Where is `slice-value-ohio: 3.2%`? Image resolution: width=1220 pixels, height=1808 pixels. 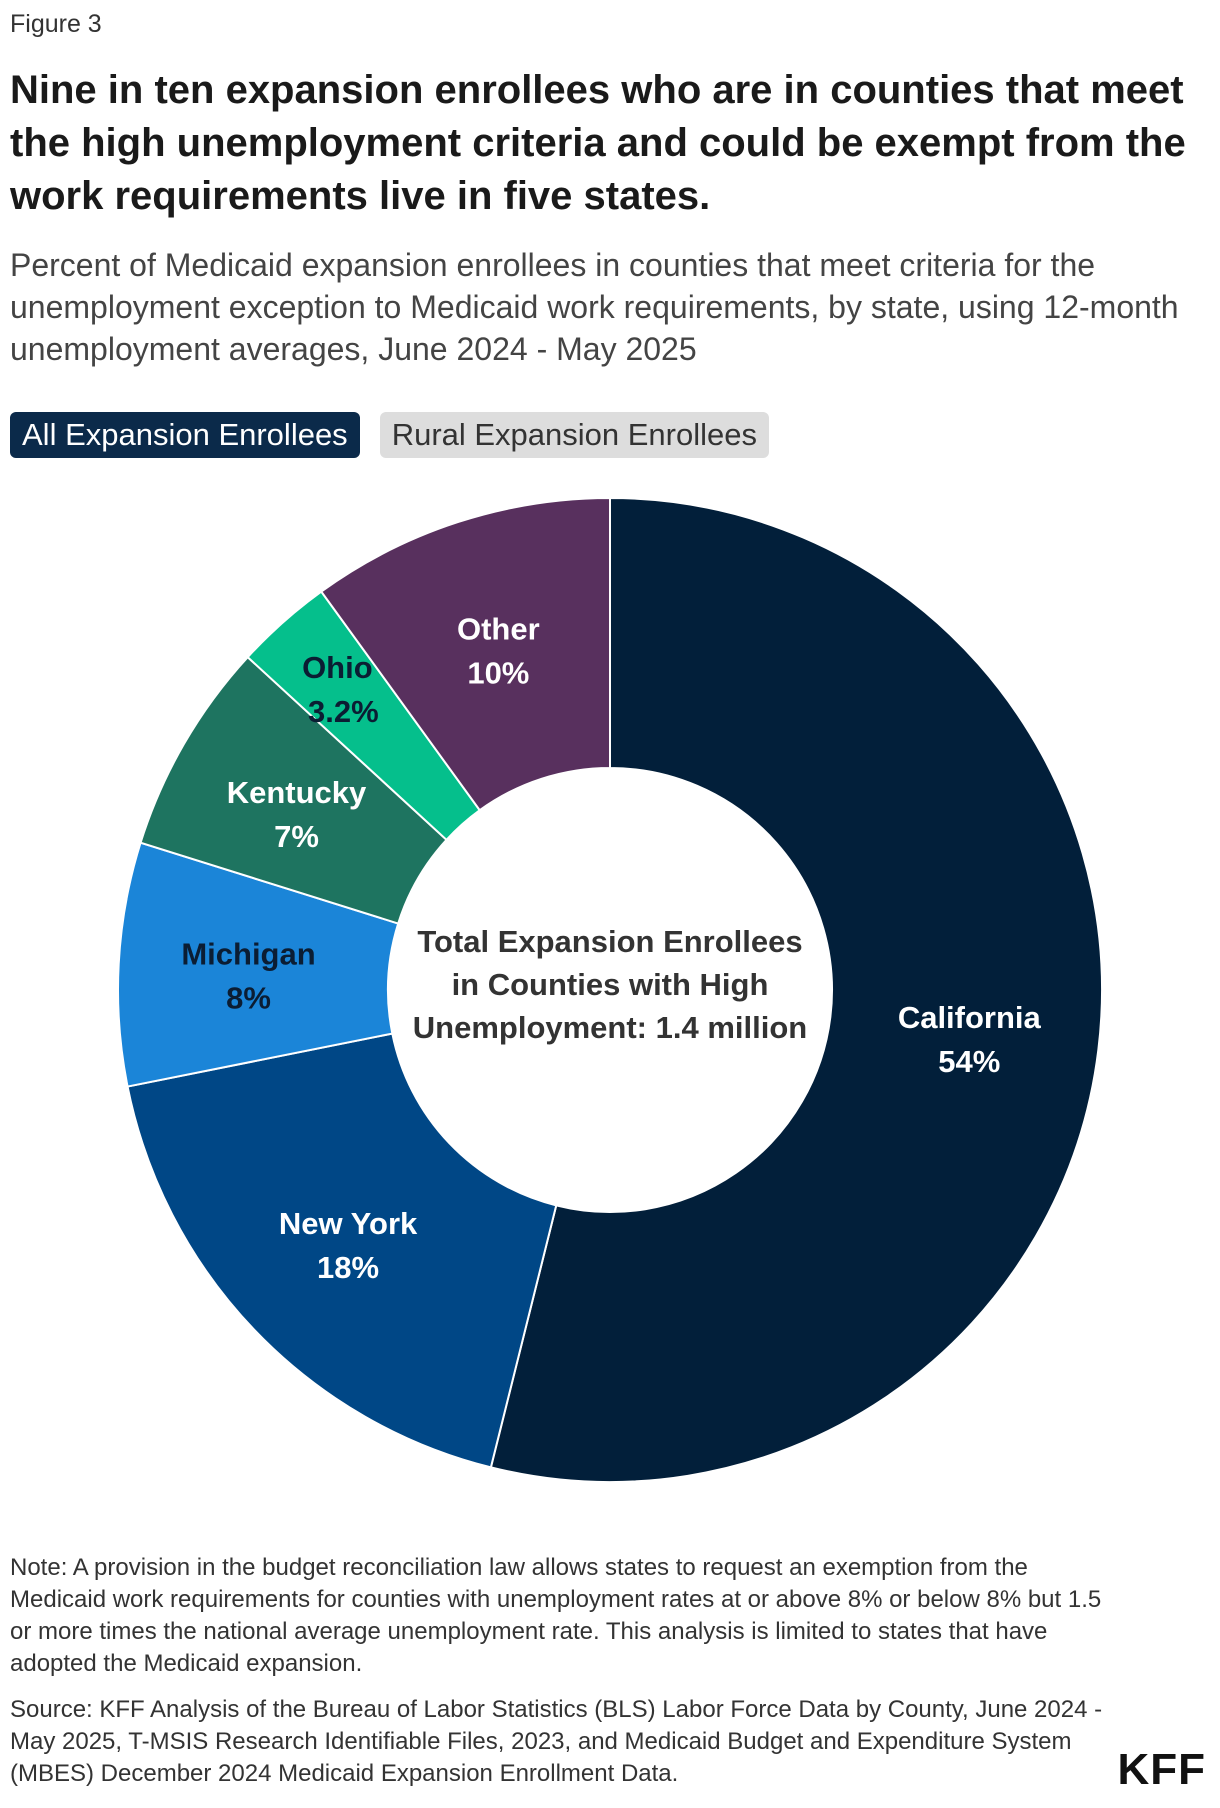
slice-value-ohio: 3.2% is located at coordinates (343, 711).